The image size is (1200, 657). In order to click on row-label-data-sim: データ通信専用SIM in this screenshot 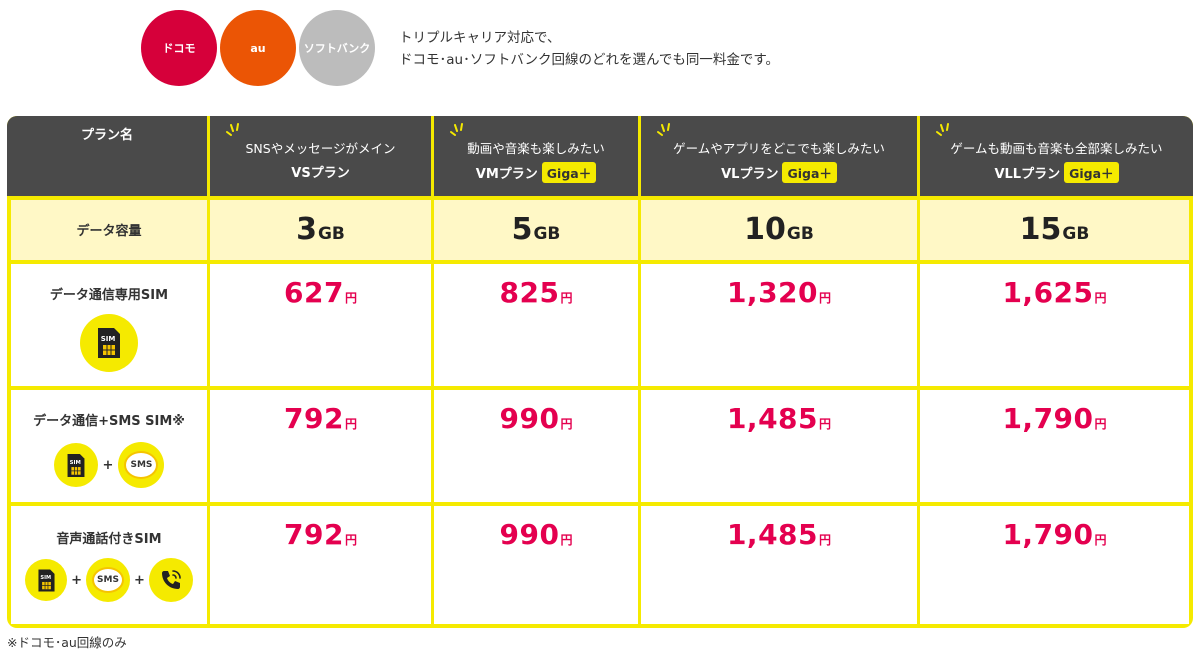, I will do `click(109, 295)`.